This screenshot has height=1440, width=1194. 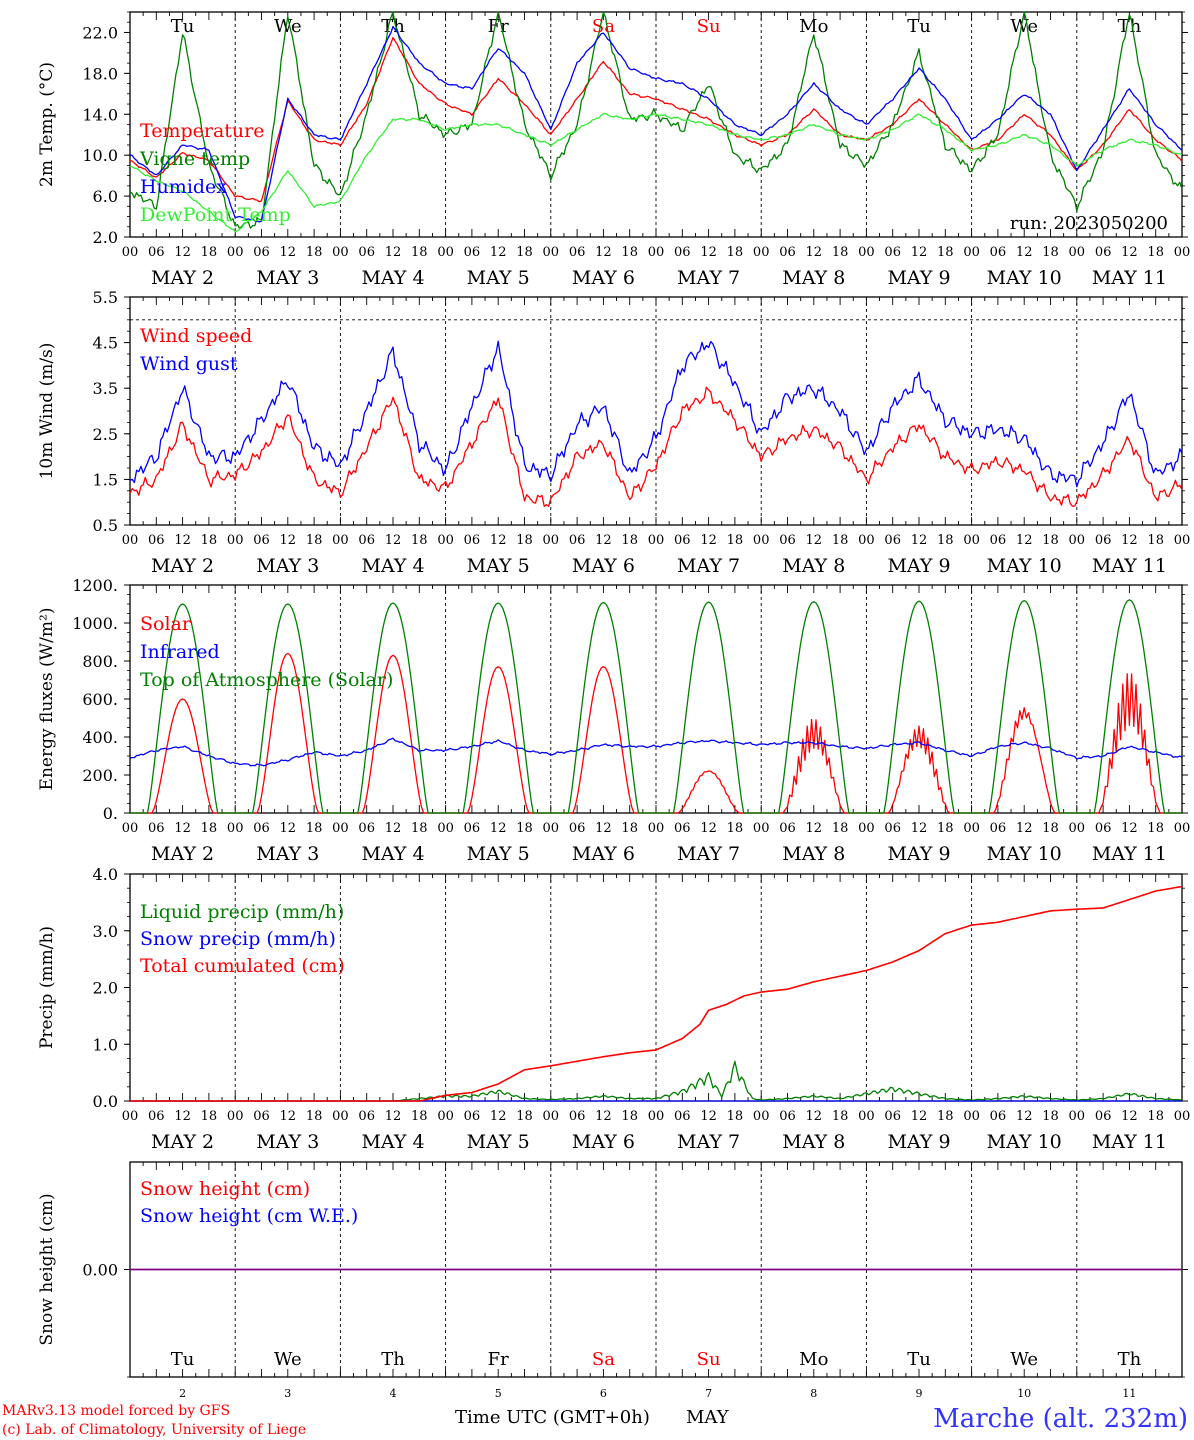 I want to click on temperature-ytick-label: 22.0, so click(x=100, y=32).